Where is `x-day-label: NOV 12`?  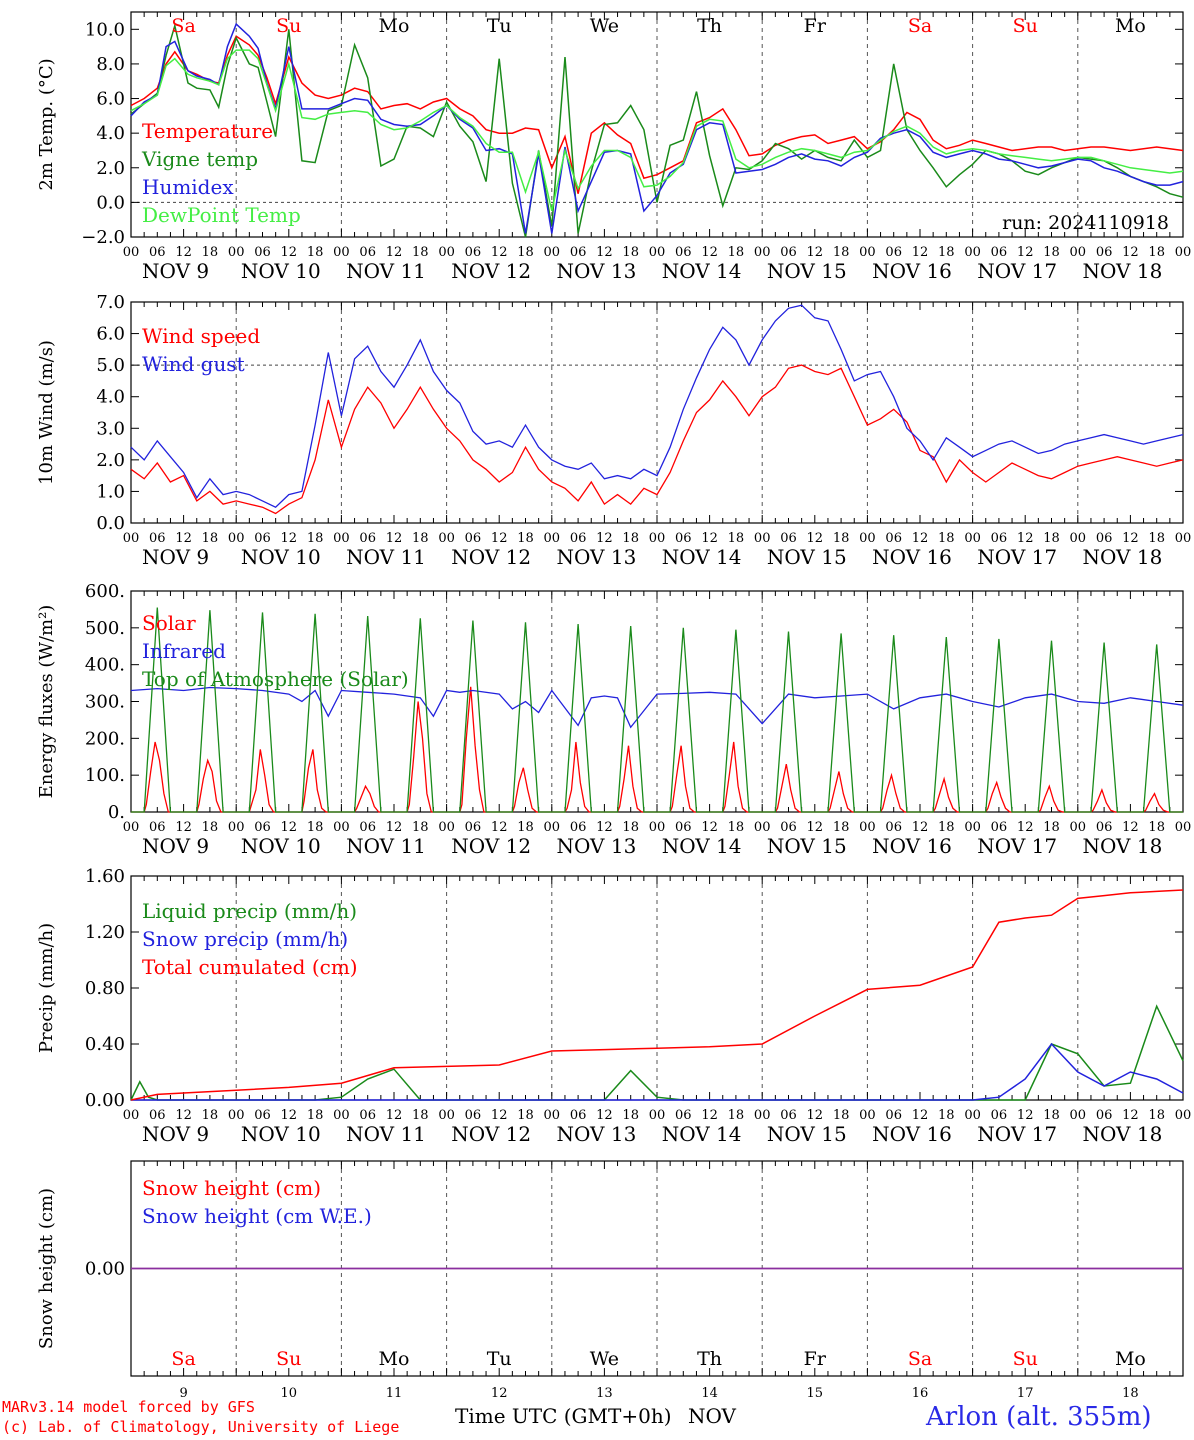
x-day-label: NOV 12 is located at coordinates (491, 557).